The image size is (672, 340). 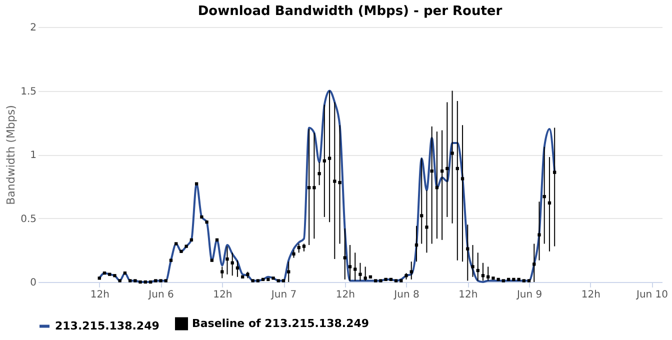 What do you see at coordinates (28, 219) in the screenshot?
I see `y-tick-label: 0.5` at bounding box center [28, 219].